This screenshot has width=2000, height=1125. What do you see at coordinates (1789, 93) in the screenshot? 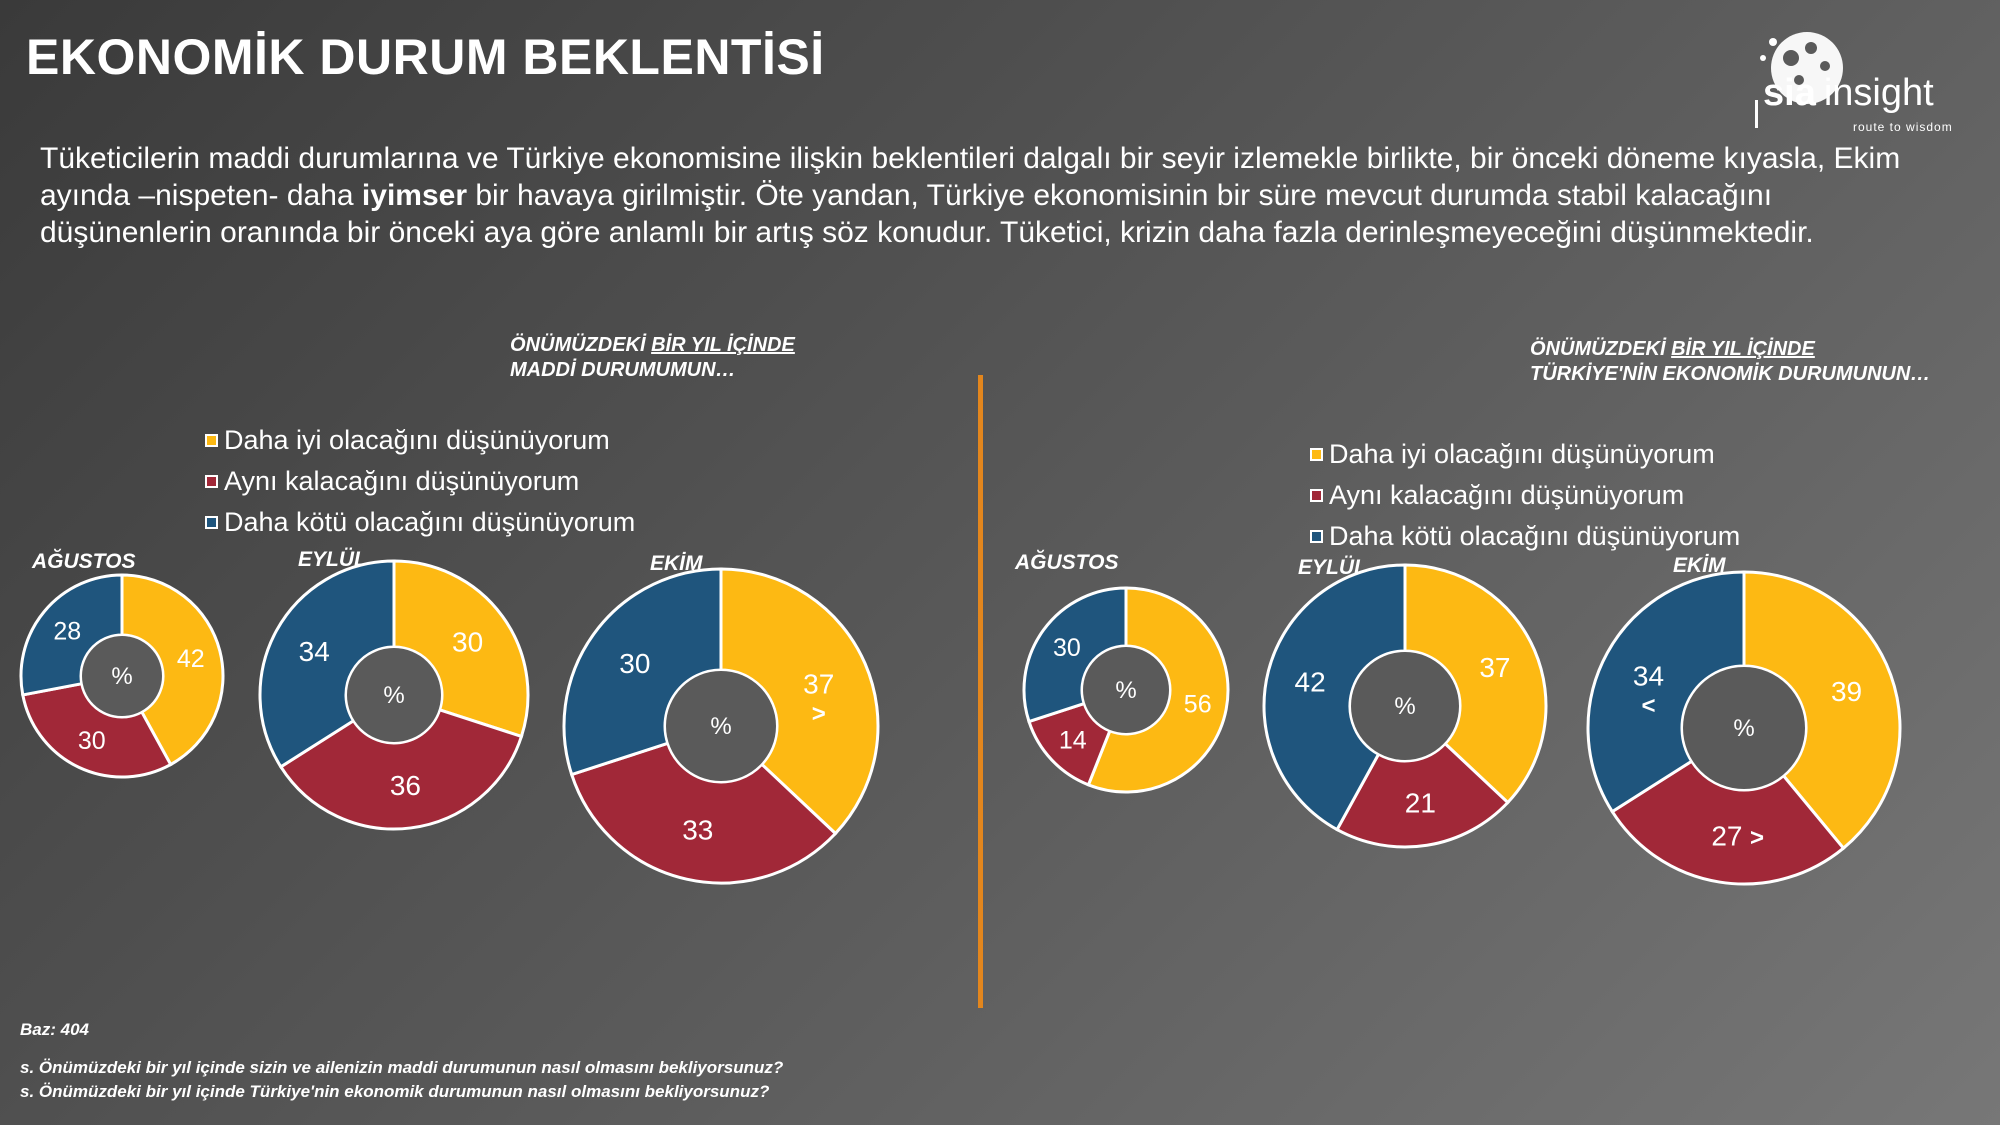
I see `logo-brand: sia` at bounding box center [1789, 93].